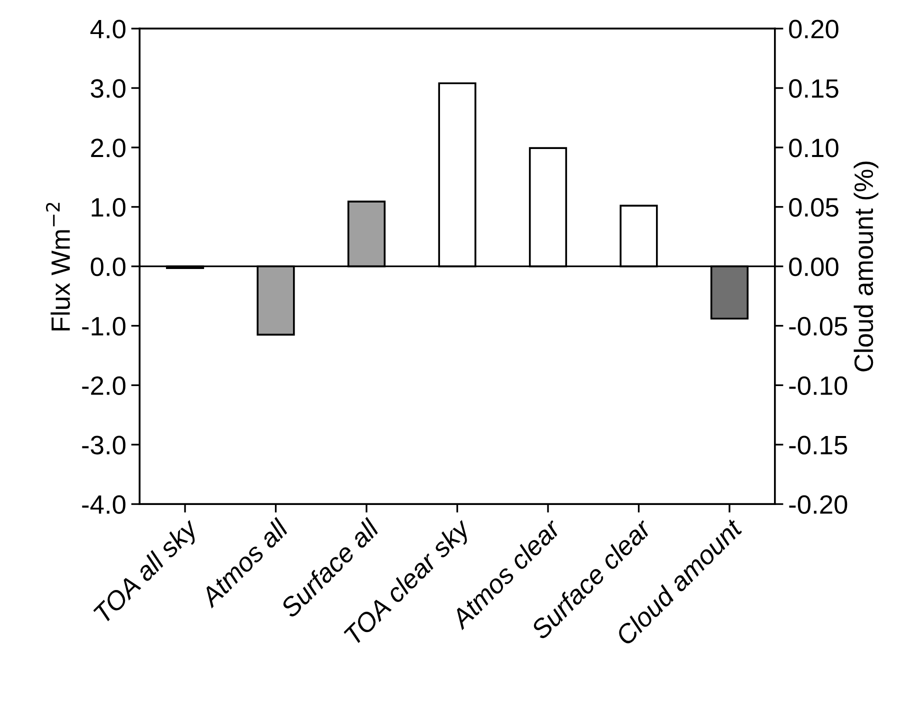  I want to click on y-tick-label: -3.0, so click(104, 445).